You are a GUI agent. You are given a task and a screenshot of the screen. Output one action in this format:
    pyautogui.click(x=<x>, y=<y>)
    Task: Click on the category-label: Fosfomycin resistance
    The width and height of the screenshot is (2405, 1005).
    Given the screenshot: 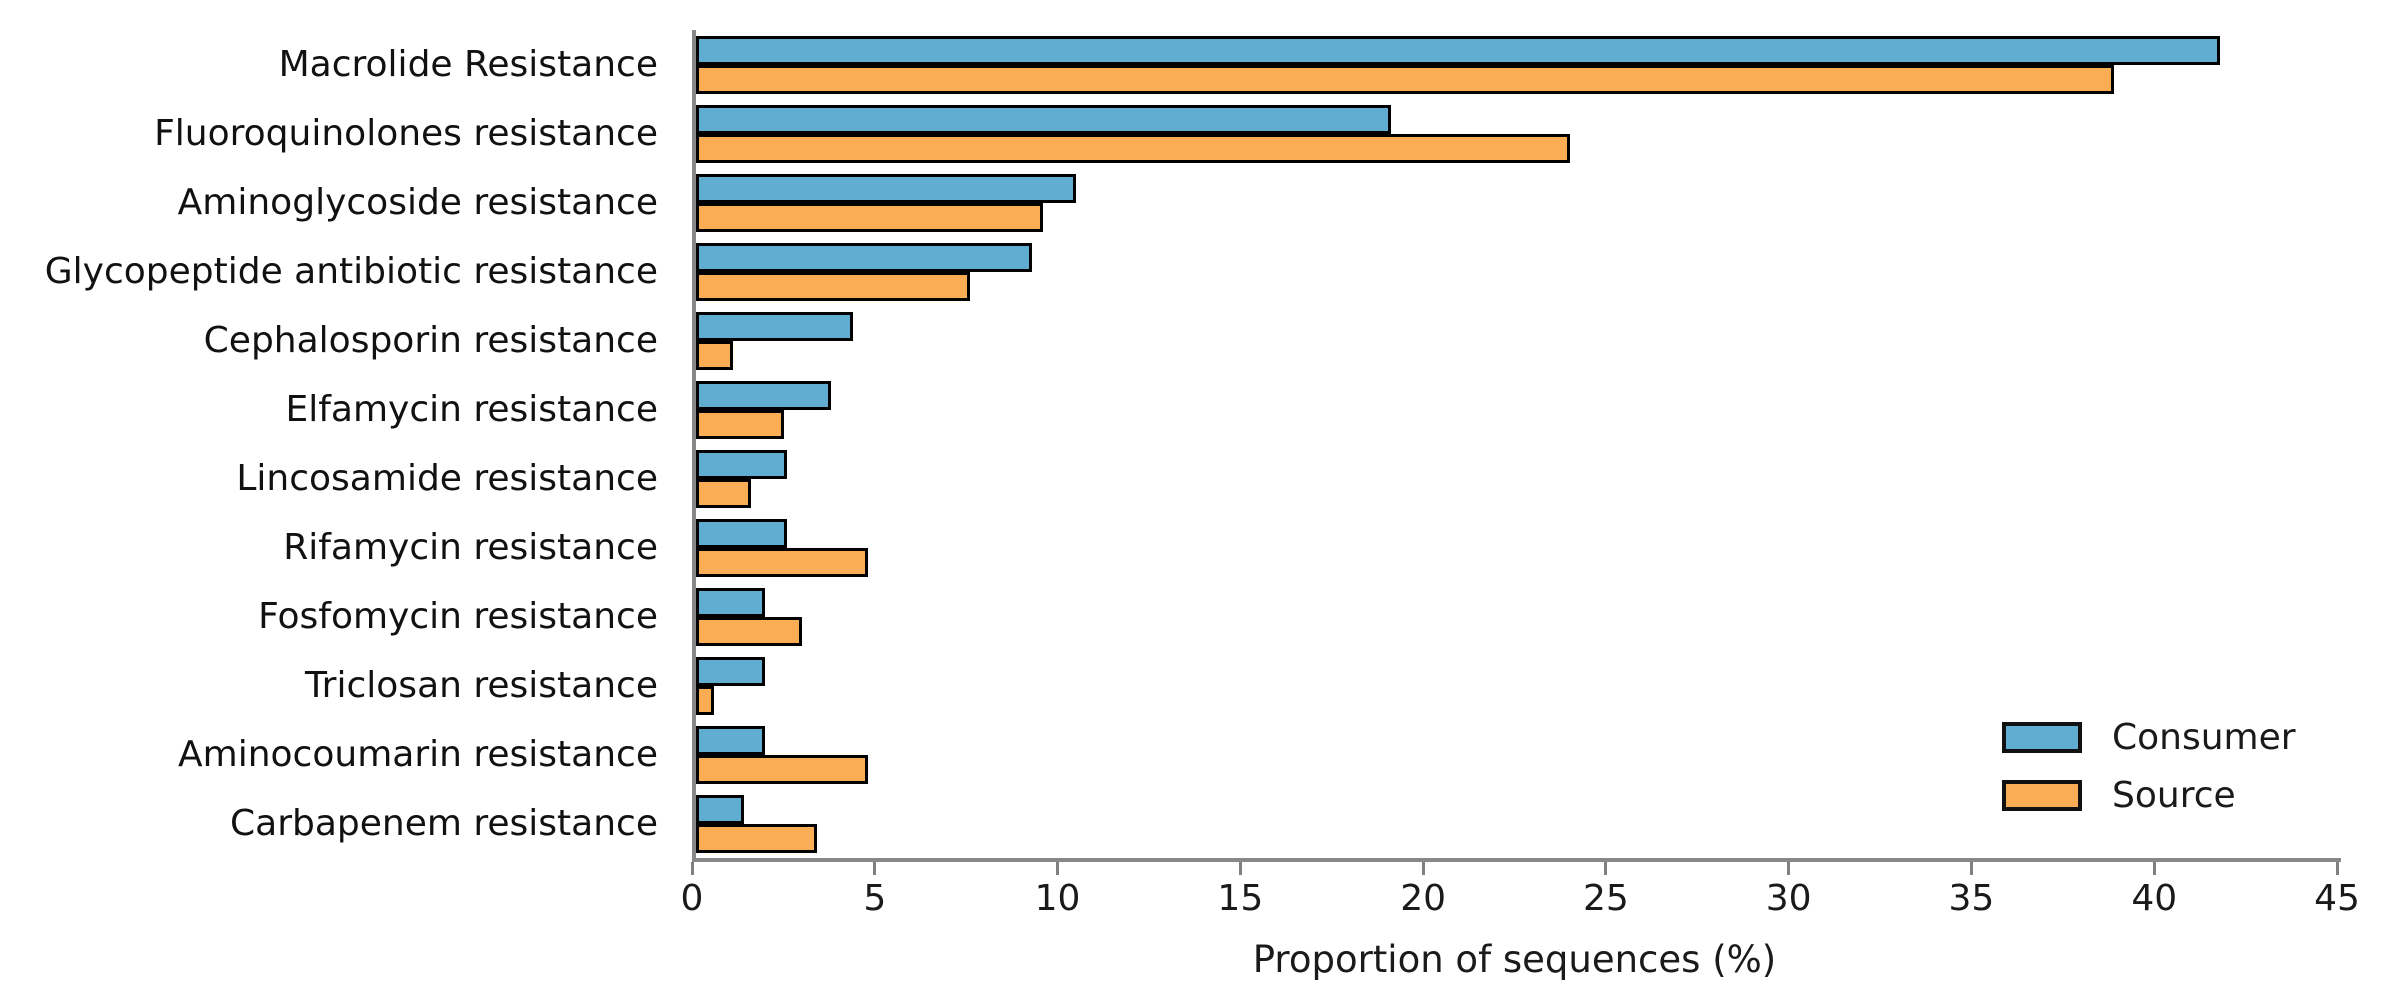 What is the action you would take?
    pyautogui.click(x=458, y=616)
    